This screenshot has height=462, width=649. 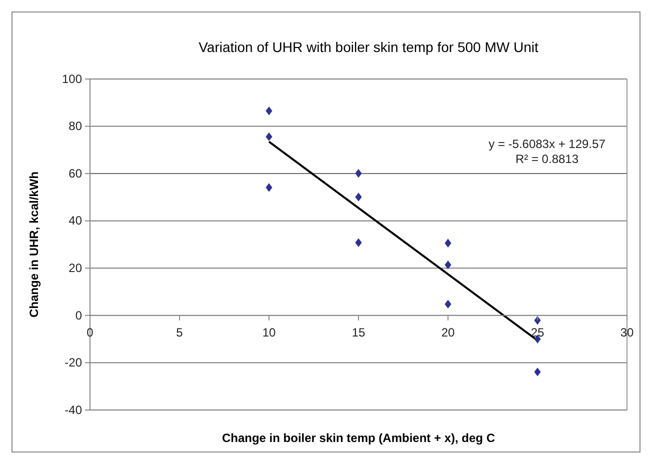 I want to click on x-tick-label: 25, so click(x=537, y=333).